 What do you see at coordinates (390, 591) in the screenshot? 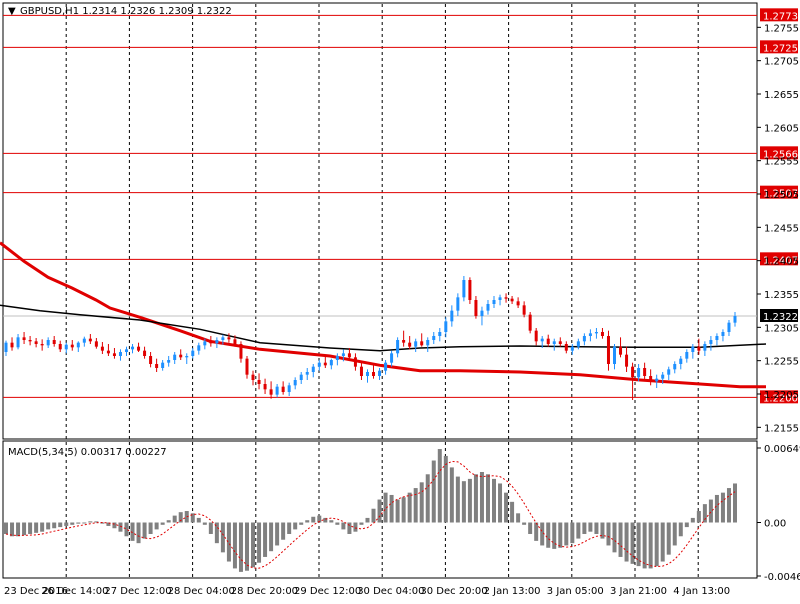
I see `x-tick-label: 30 Dec 04:00` at bounding box center [390, 591].